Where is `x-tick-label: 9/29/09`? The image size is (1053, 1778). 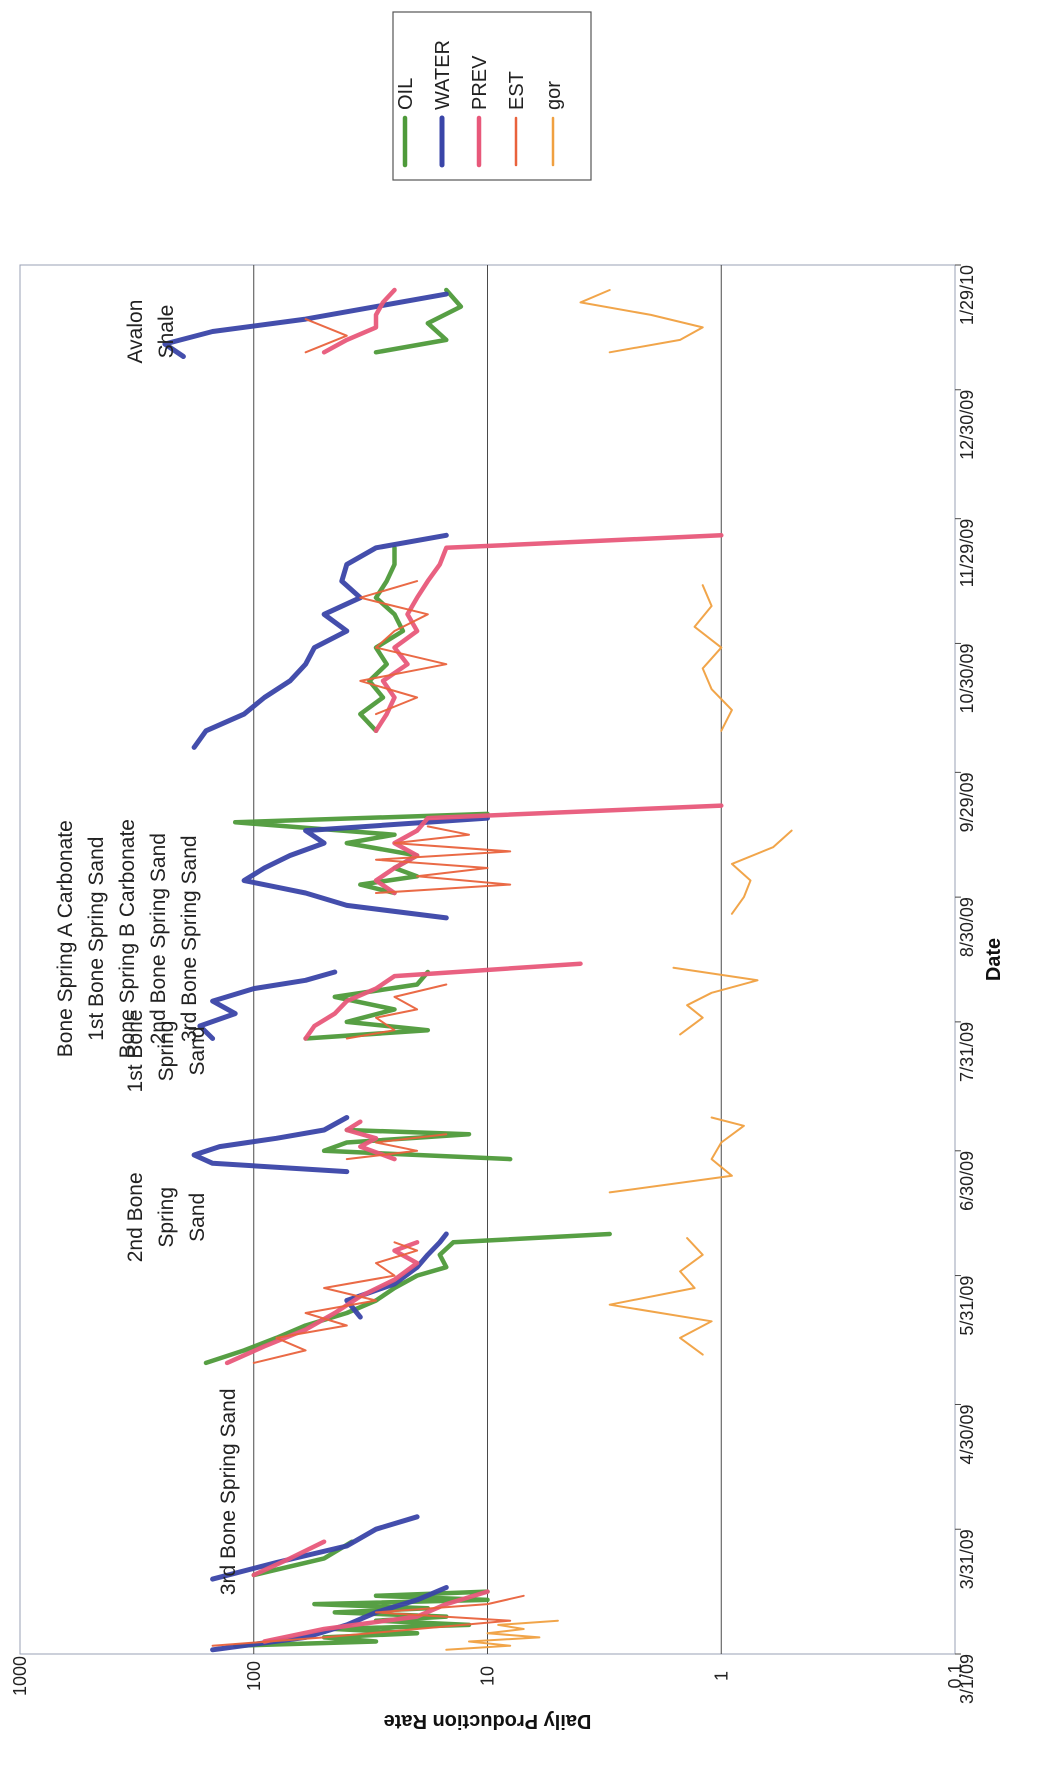 x-tick-label: 9/29/09 is located at coordinates (967, 802).